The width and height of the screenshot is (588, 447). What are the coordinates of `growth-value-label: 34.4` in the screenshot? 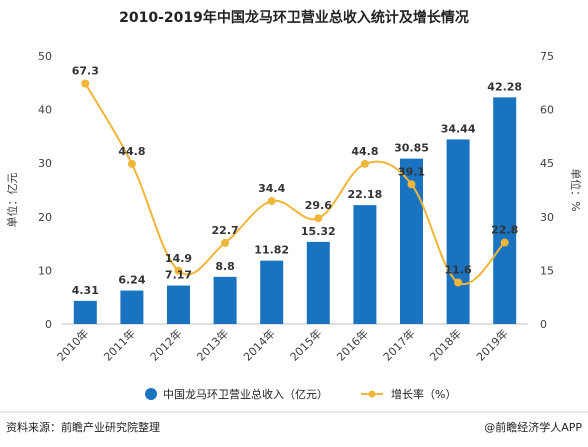 It's located at (271, 188).